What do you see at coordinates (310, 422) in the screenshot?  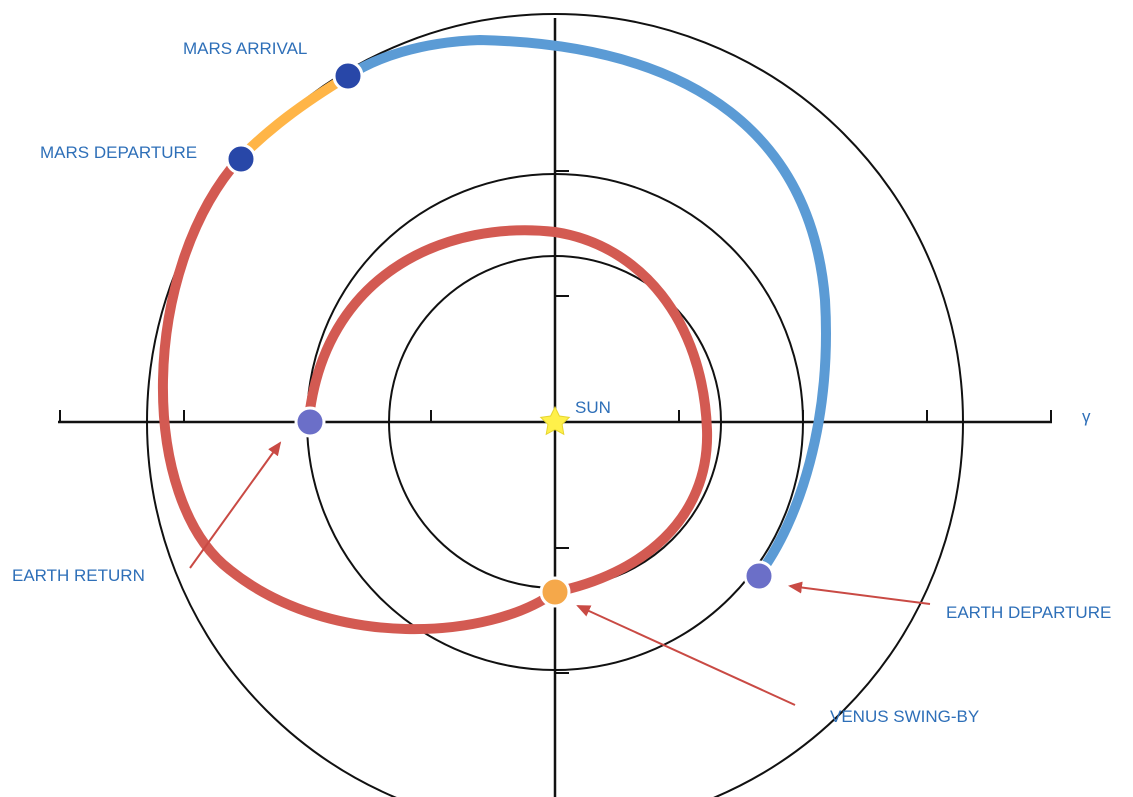 I see `earth-return-marker-icon` at bounding box center [310, 422].